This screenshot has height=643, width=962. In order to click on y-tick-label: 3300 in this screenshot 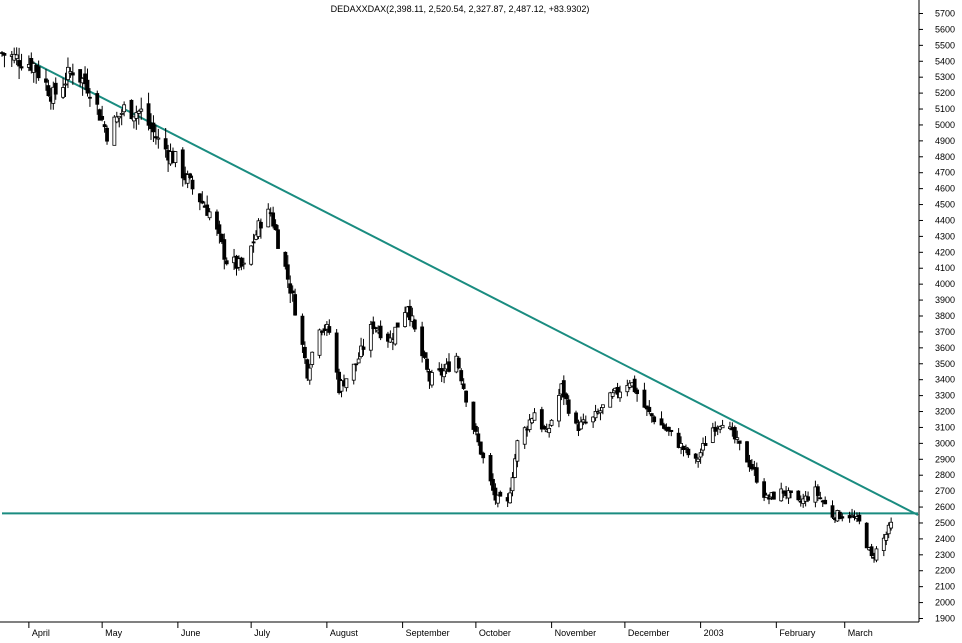, I will do `click(945, 396)`.